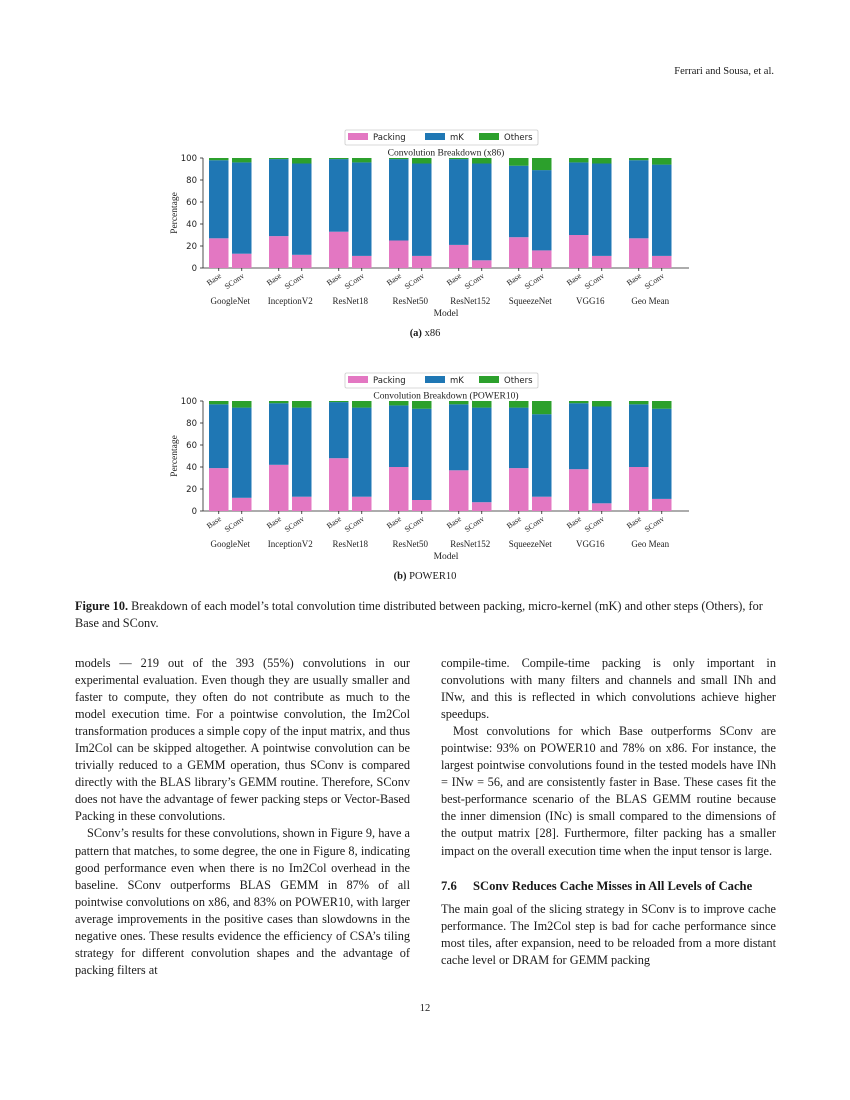 Image resolution: width=850 pixels, height=1100 pixels. I want to click on group-label: ResNet18, so click(351, 301).